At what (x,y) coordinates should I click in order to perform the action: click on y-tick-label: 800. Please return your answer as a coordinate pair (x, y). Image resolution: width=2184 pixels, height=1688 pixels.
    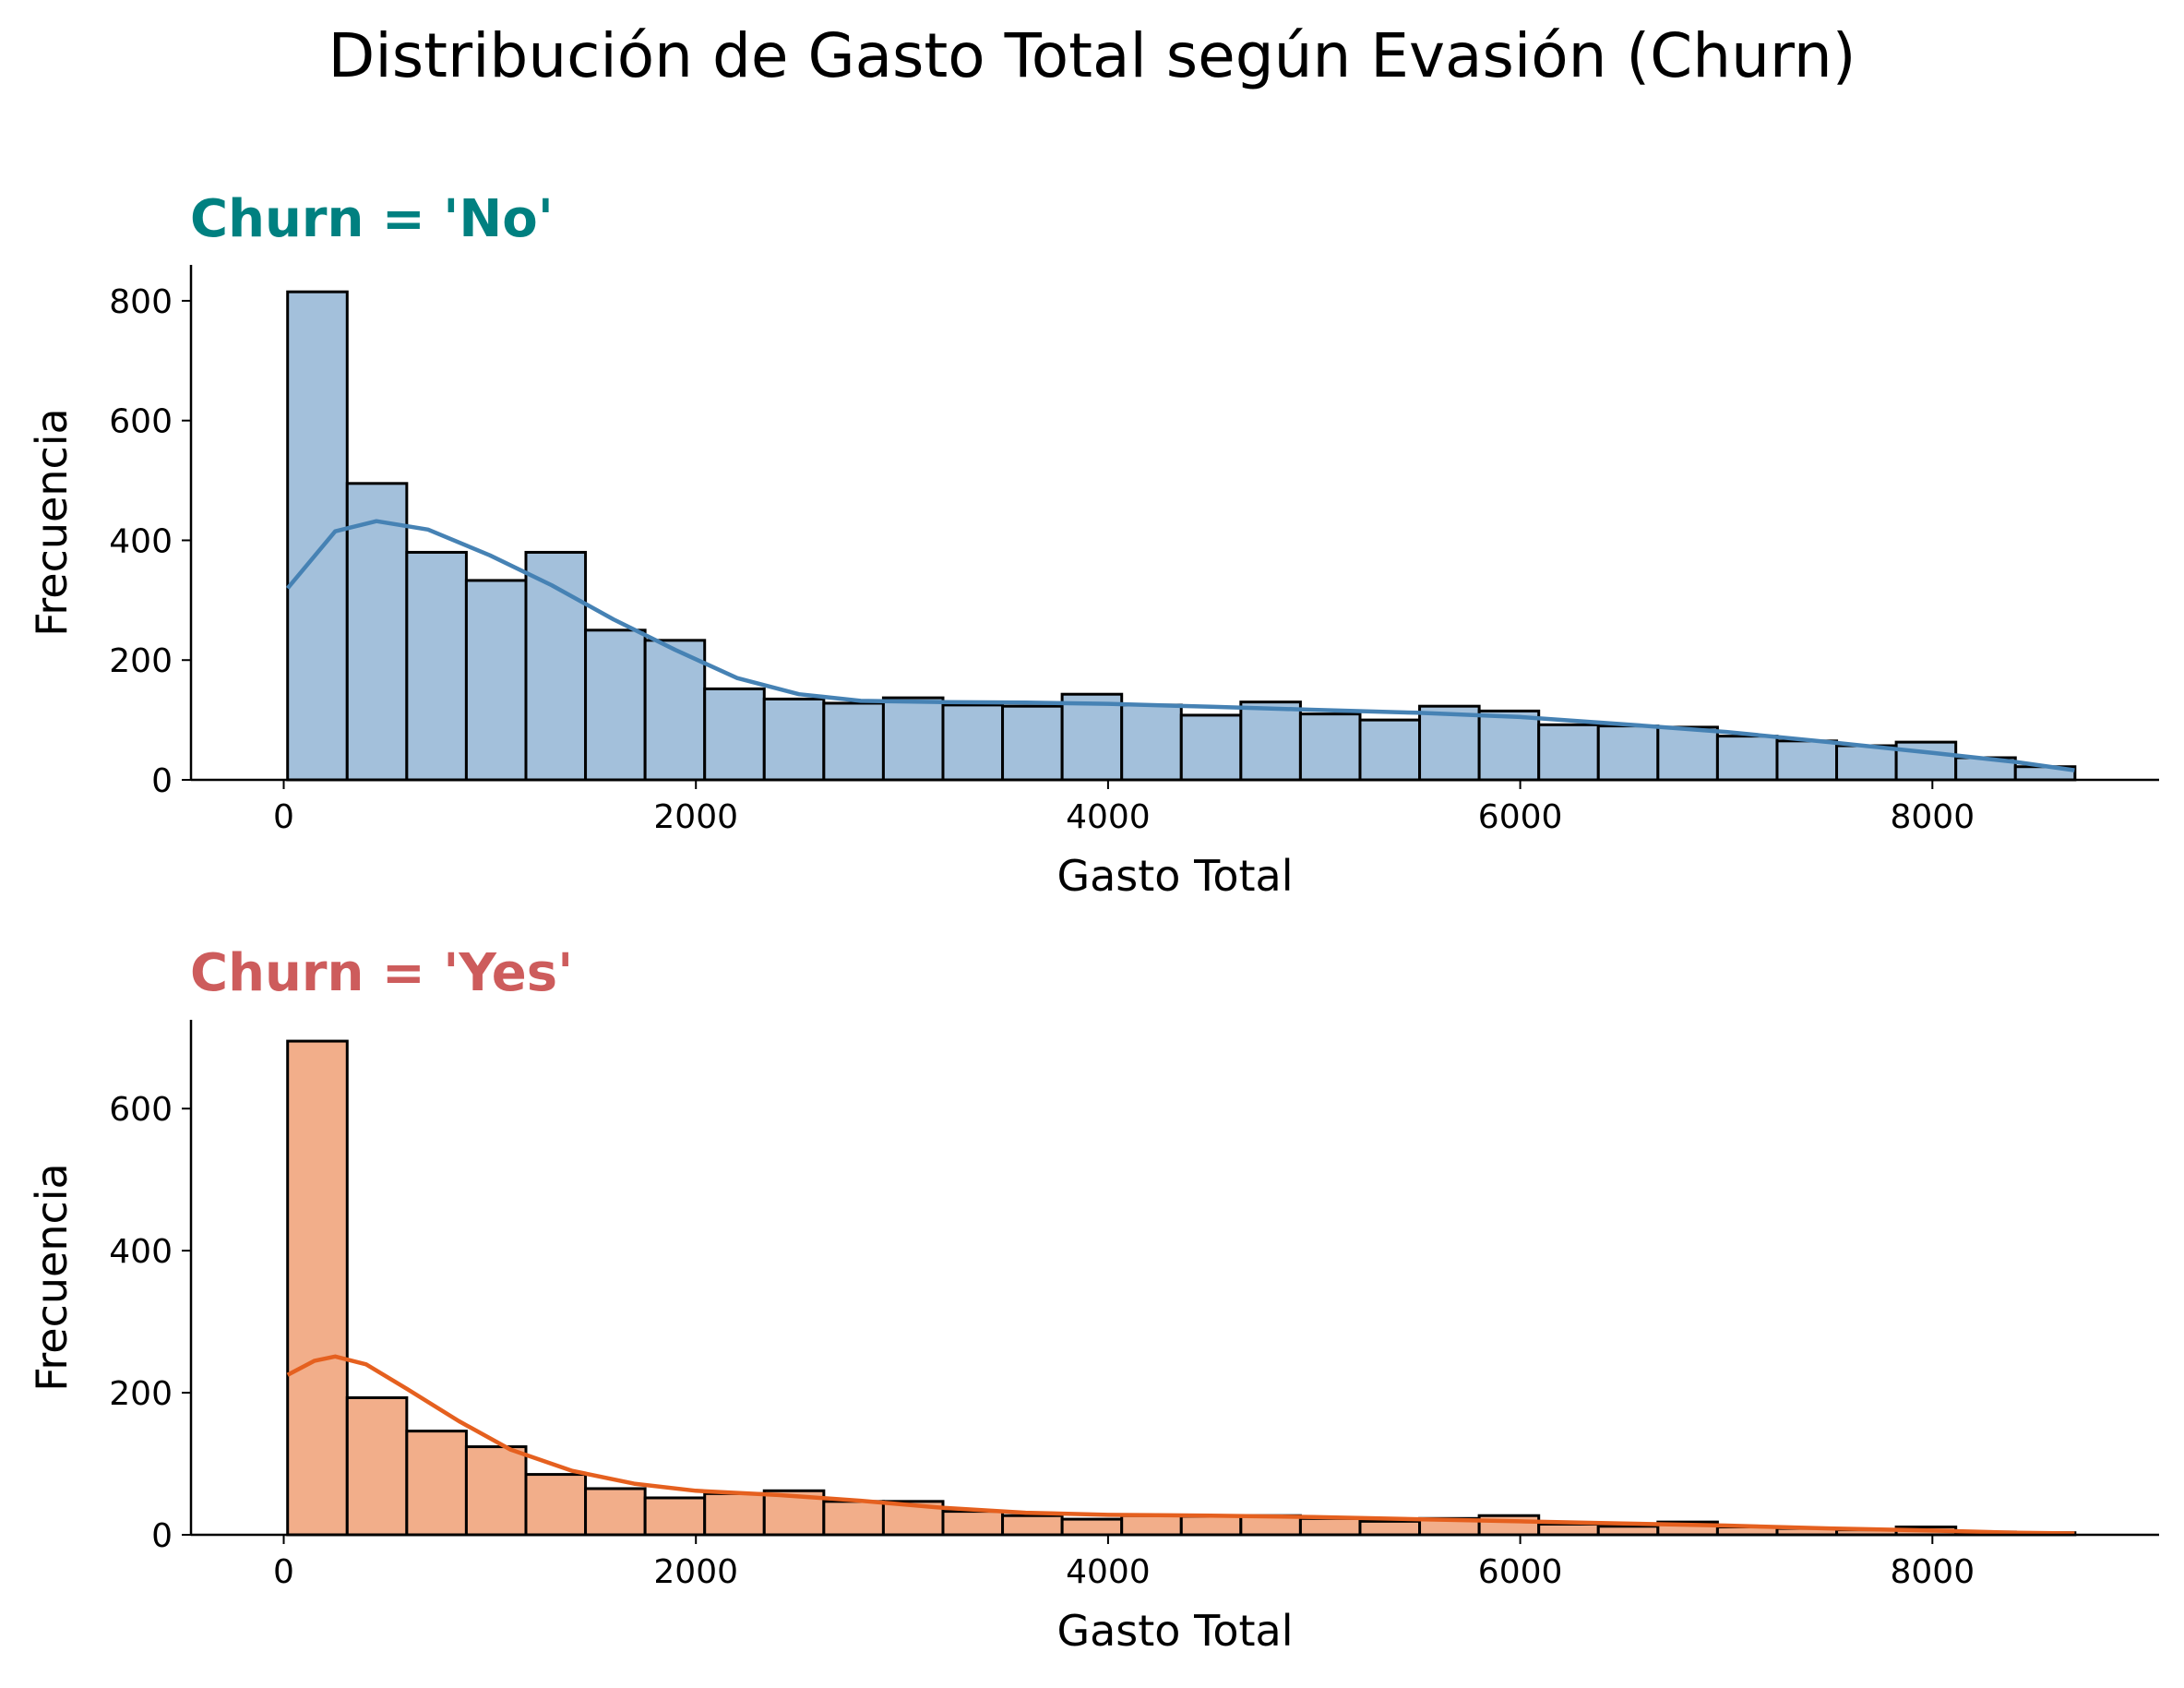
    Looking at the image, I should click on (141, 302).